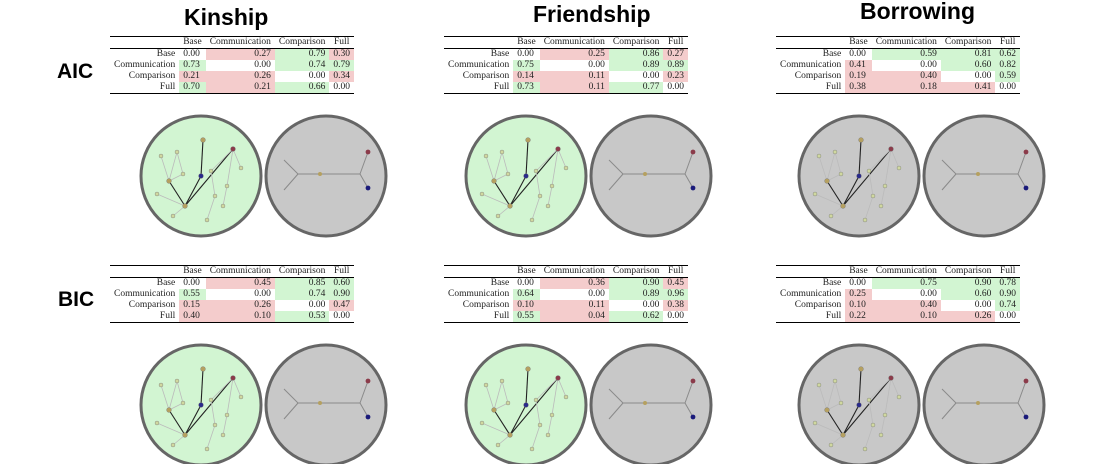 Image resolution: width=1098 pixels, height=464 pixels. I want to click on matrix-cell: 0.19, so click(858, 76).